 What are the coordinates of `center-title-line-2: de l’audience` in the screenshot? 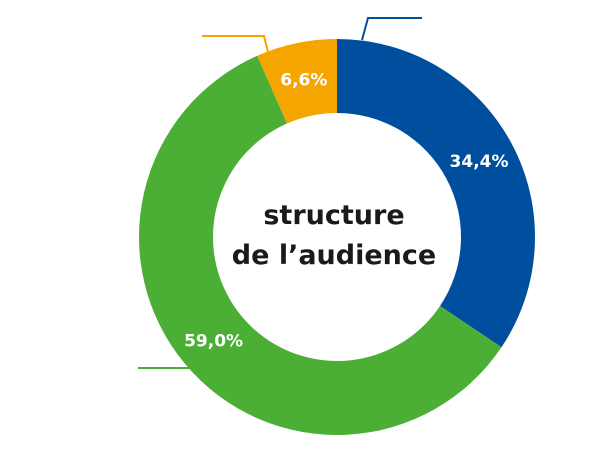 It's located at (334, 255).